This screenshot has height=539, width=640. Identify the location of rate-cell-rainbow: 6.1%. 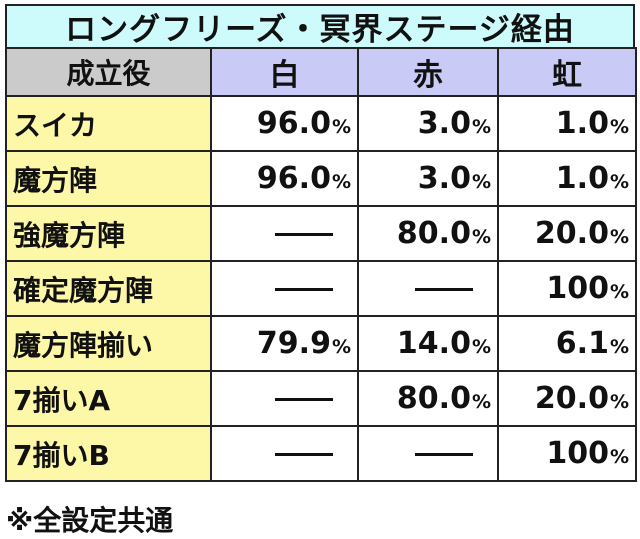
(567, 343).